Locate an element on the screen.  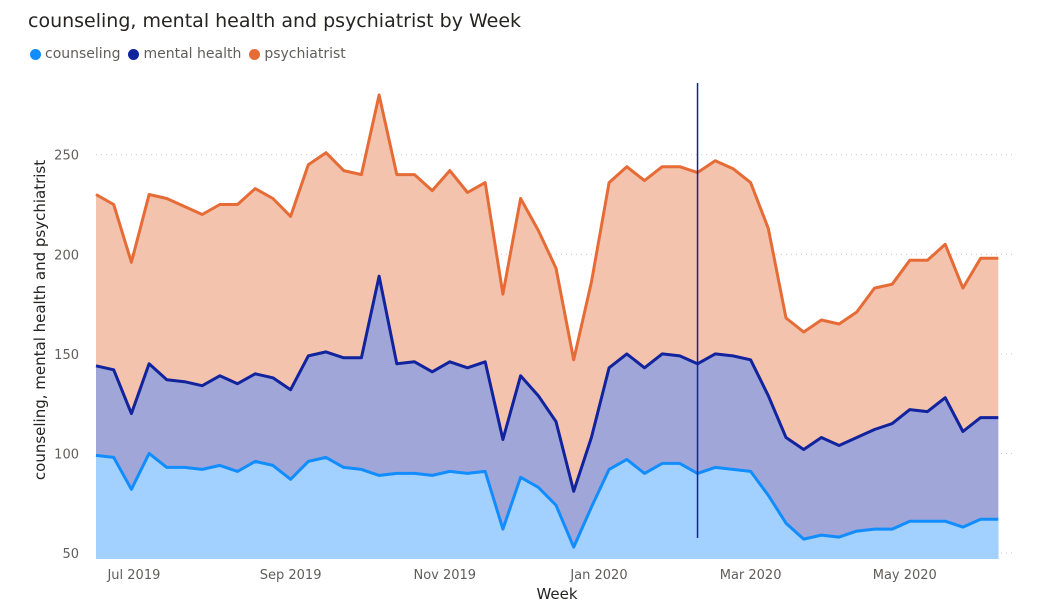
x-tick-label-2: Nov 2019 is located at coordinates (444, 575).